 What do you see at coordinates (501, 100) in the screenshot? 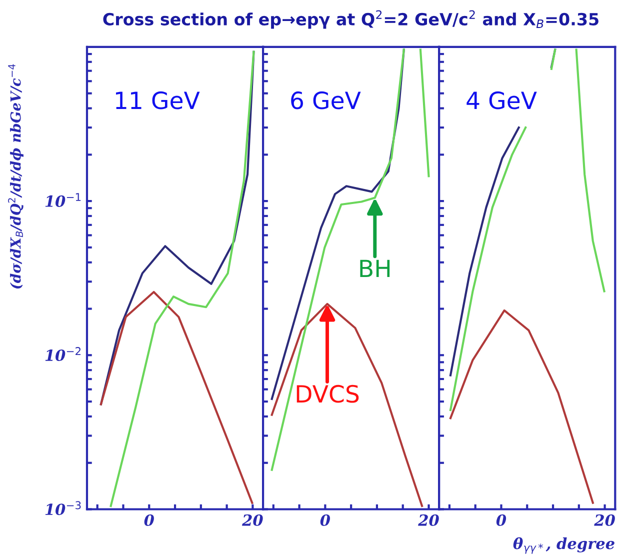
I see `annotation: 4 GeV` at bounding box center [501, 100].